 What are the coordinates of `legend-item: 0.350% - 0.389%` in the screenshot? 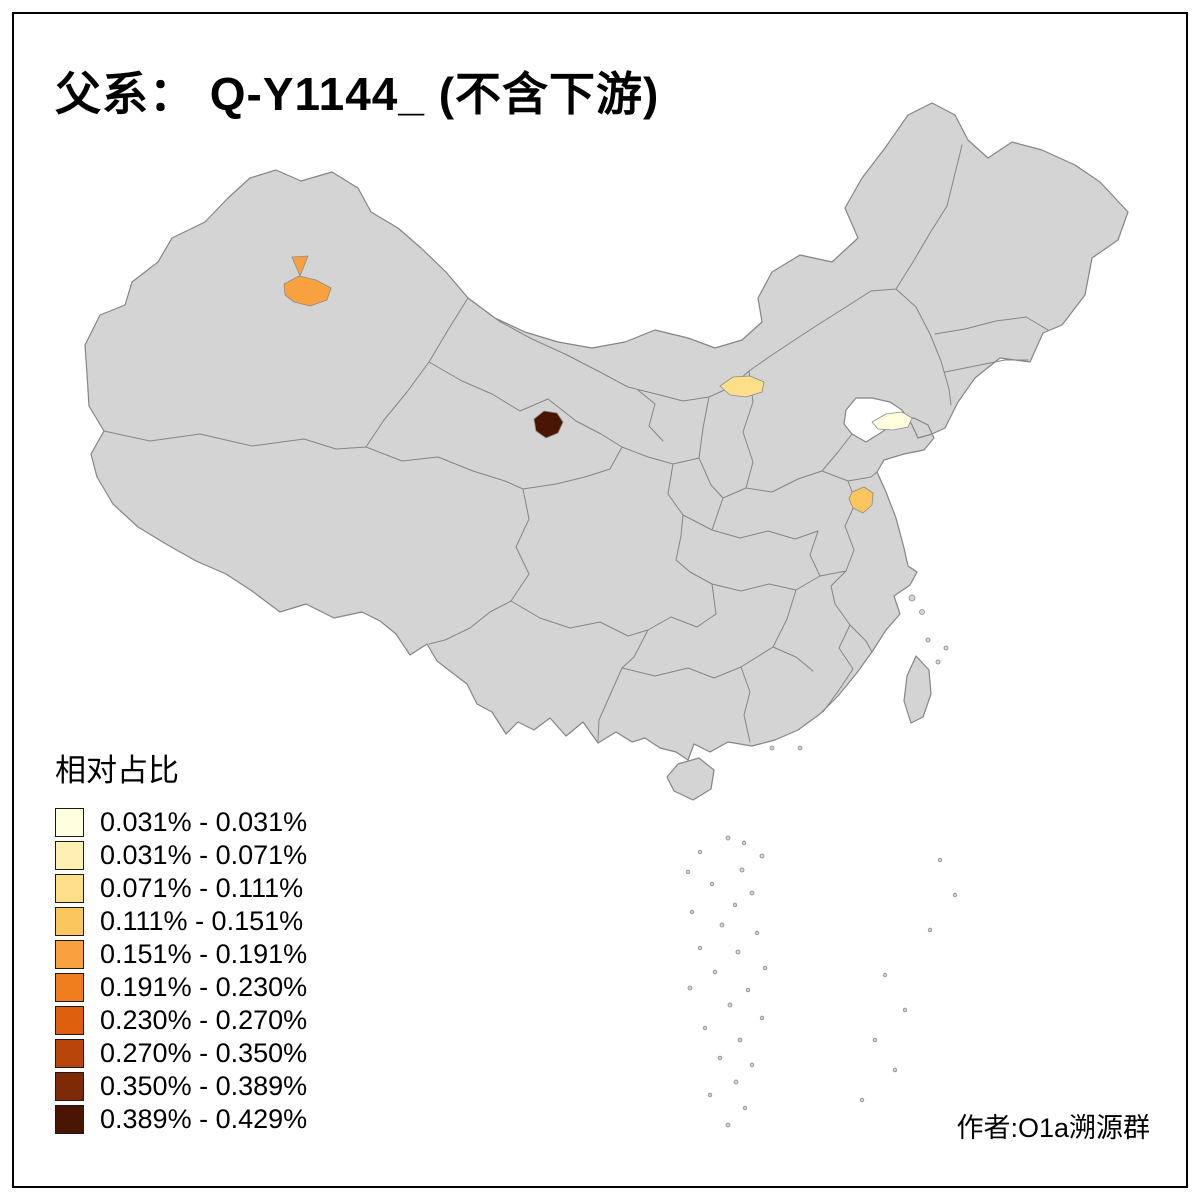 It's located at (181, 1086).